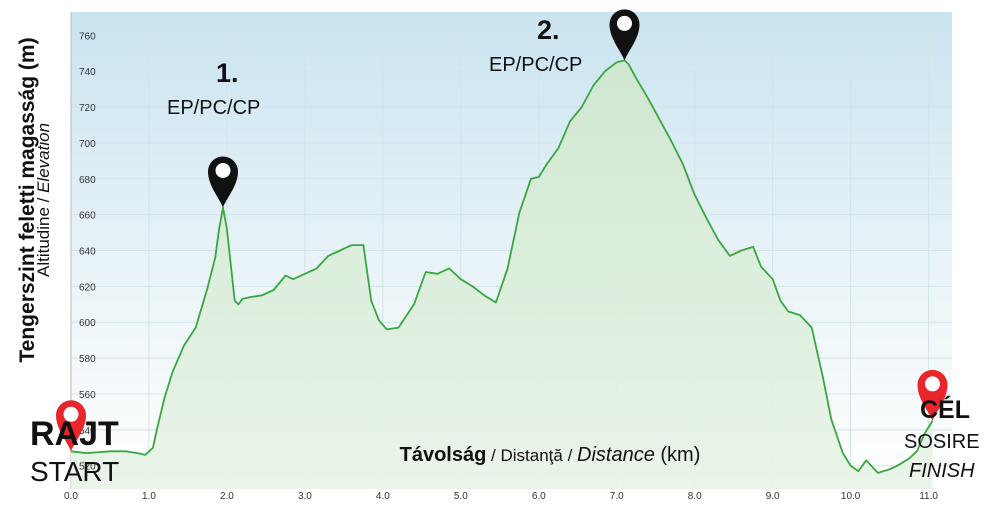 This screenshot has height=509, width=1002. Describe the element at coordinates (223, 170) in the screenshot. I see `cp1-pin-hole` at that location.